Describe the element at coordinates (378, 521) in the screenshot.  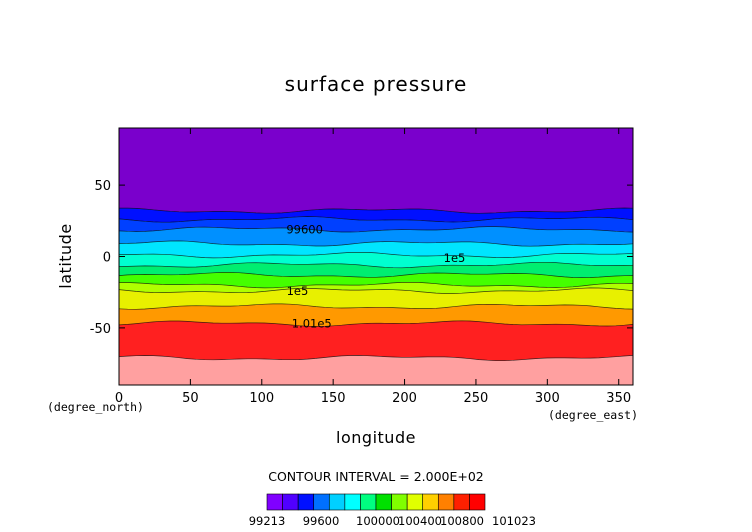
I see `colorbar-label-100000: 100000` at that location.